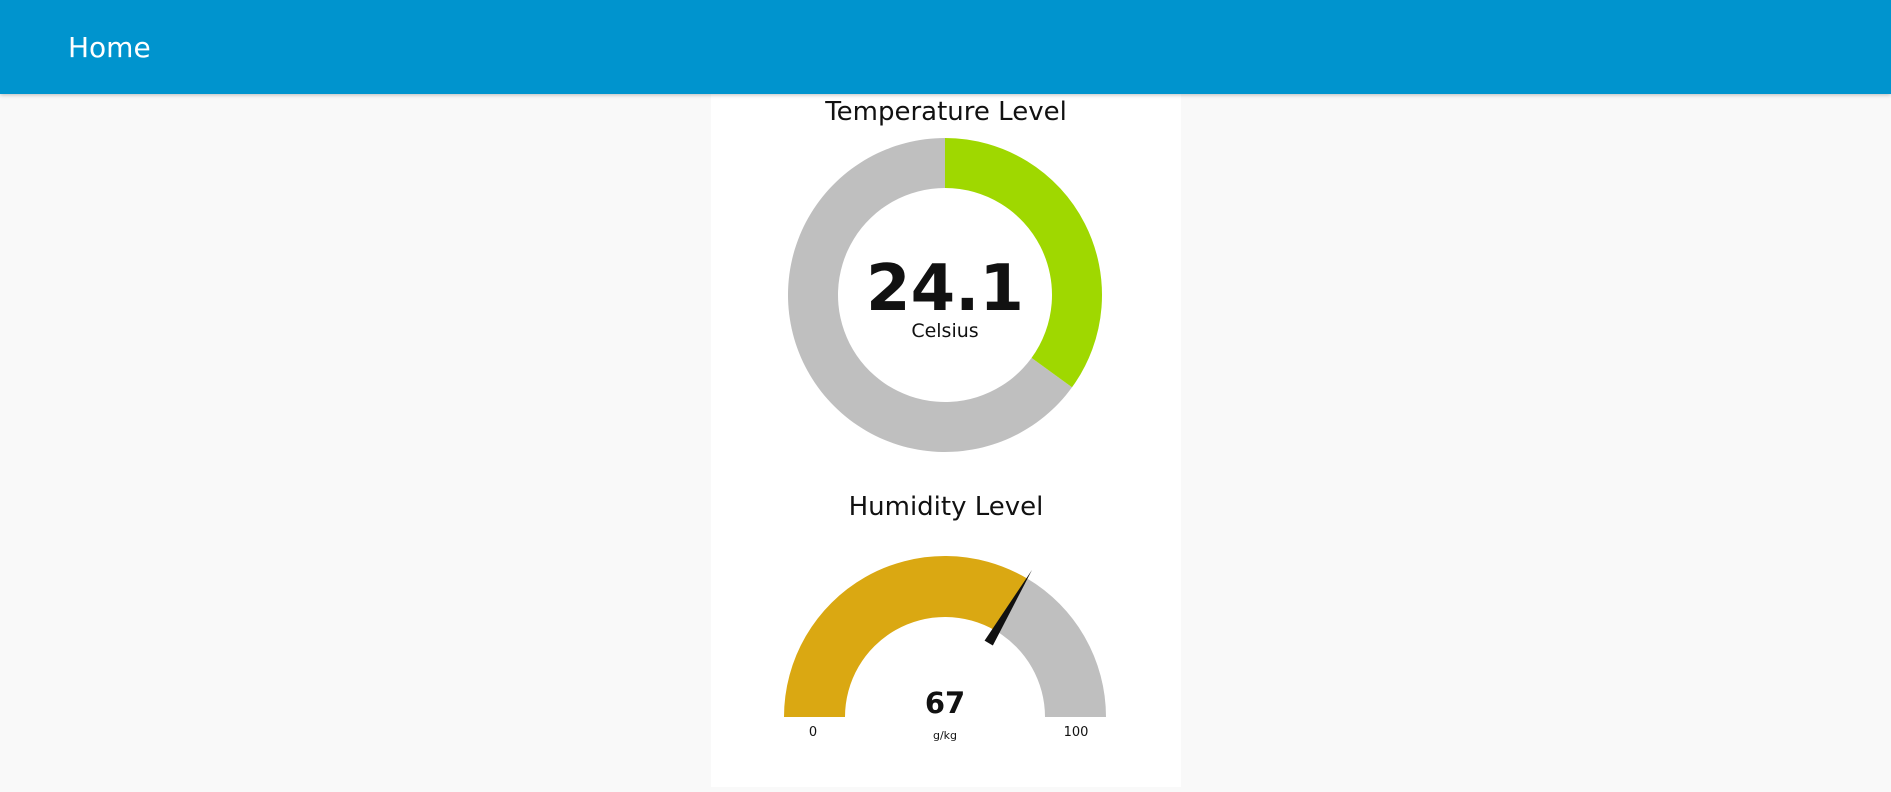 This screenshot has width=1891, height=792. Describe the element at coordinates (945, 47) in the screenshot. I see `top-bar: Home` at that location.